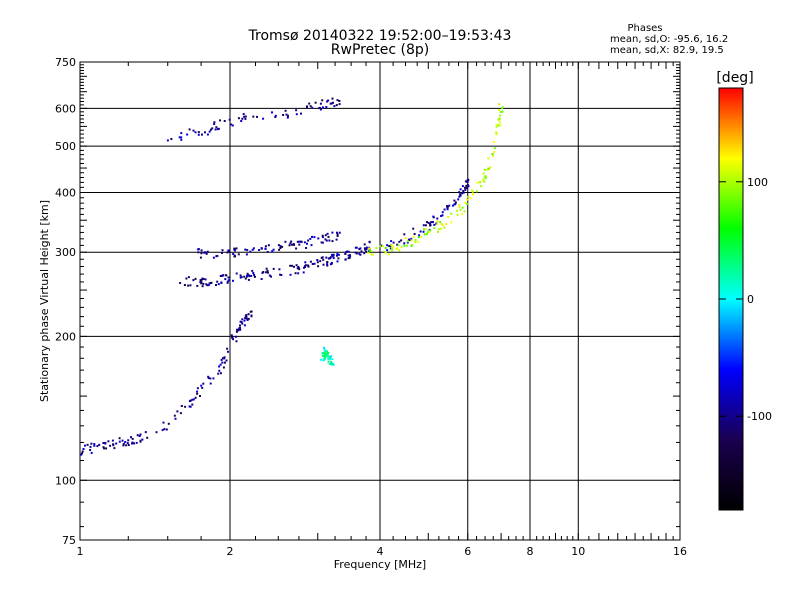 The image size is (800, 600). I want to click on y-tick-label: 300, so click(65, 252).